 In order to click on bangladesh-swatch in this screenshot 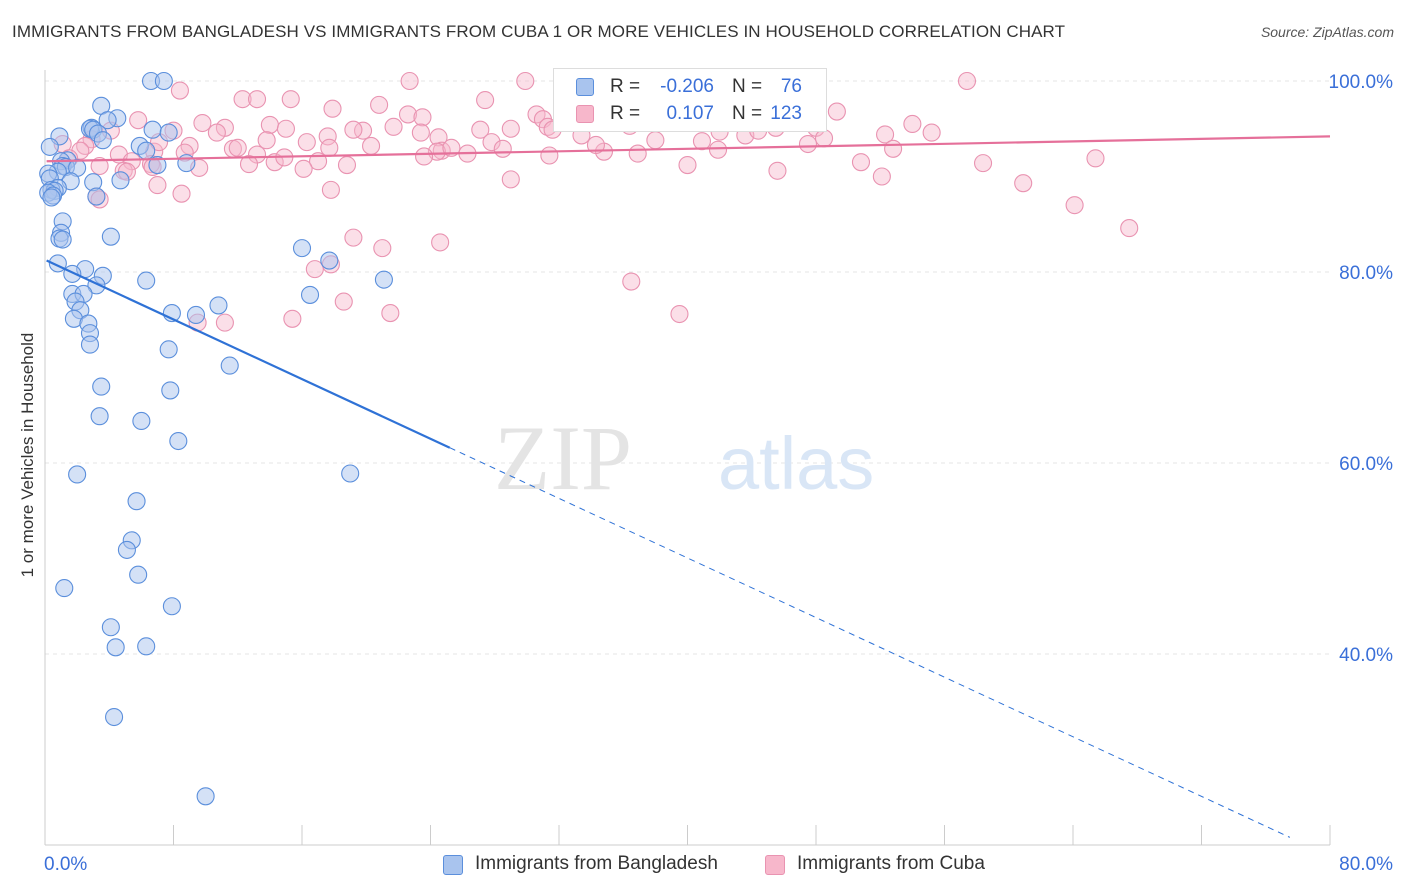, I will do `click(453, 865)`.